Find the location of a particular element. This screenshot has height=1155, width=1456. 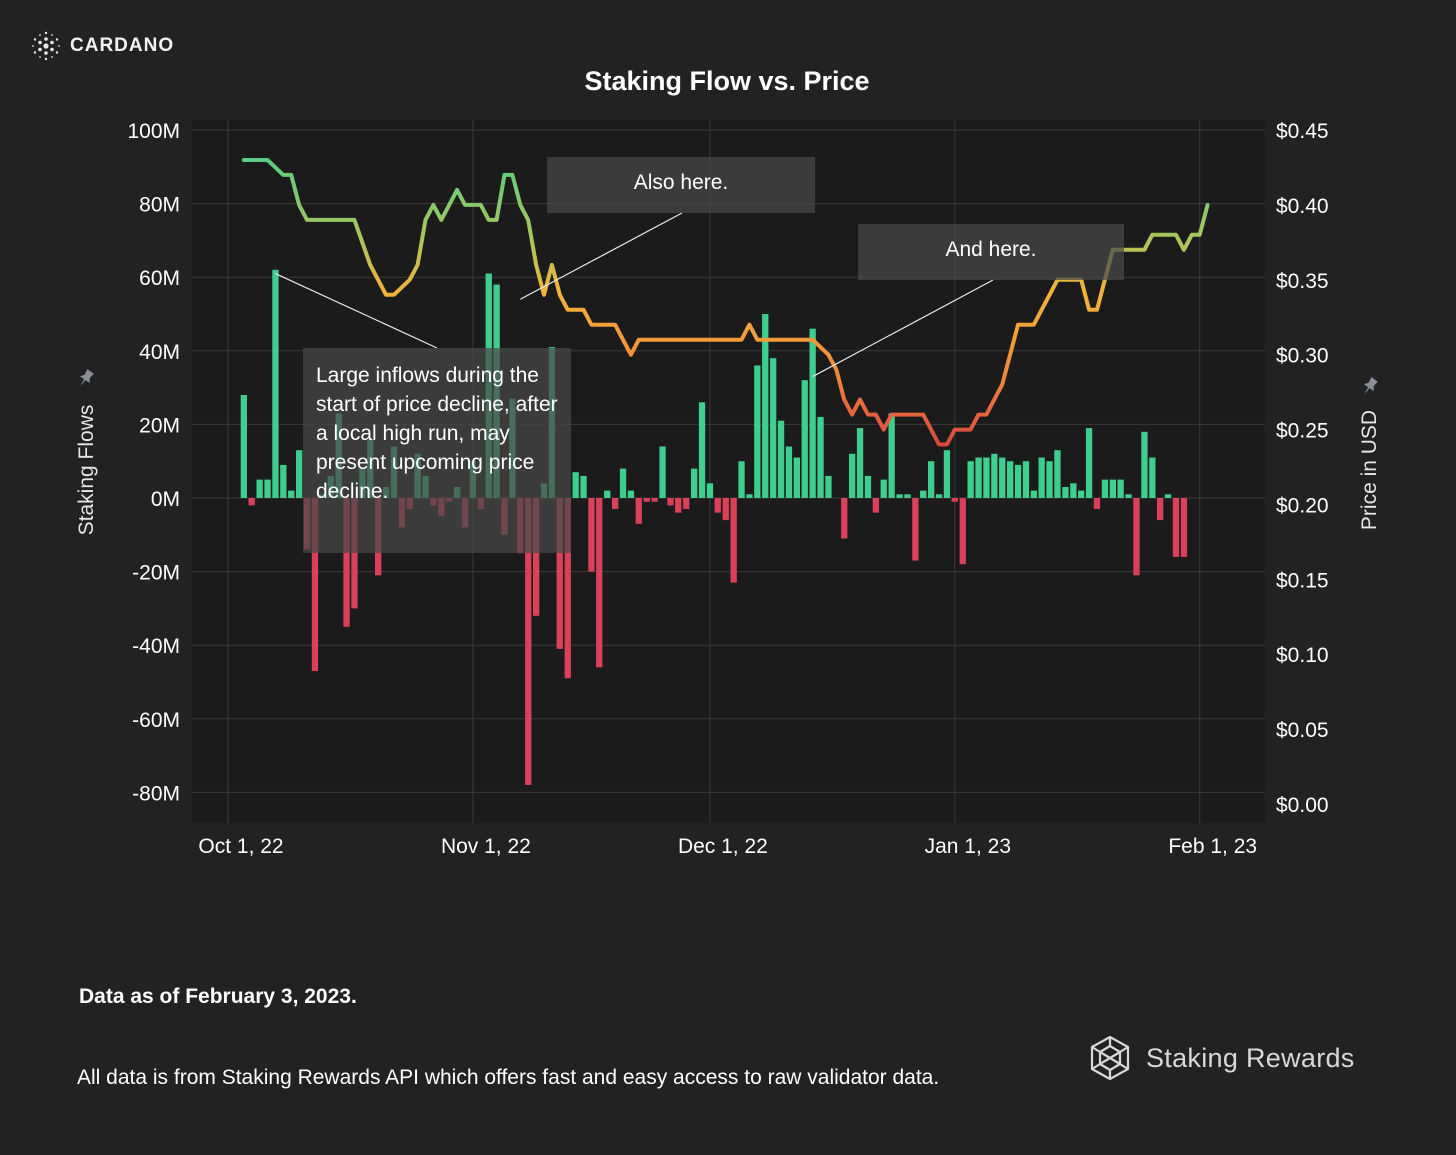

y-left-tick-label: -80M is located at coordinates (156, 793).